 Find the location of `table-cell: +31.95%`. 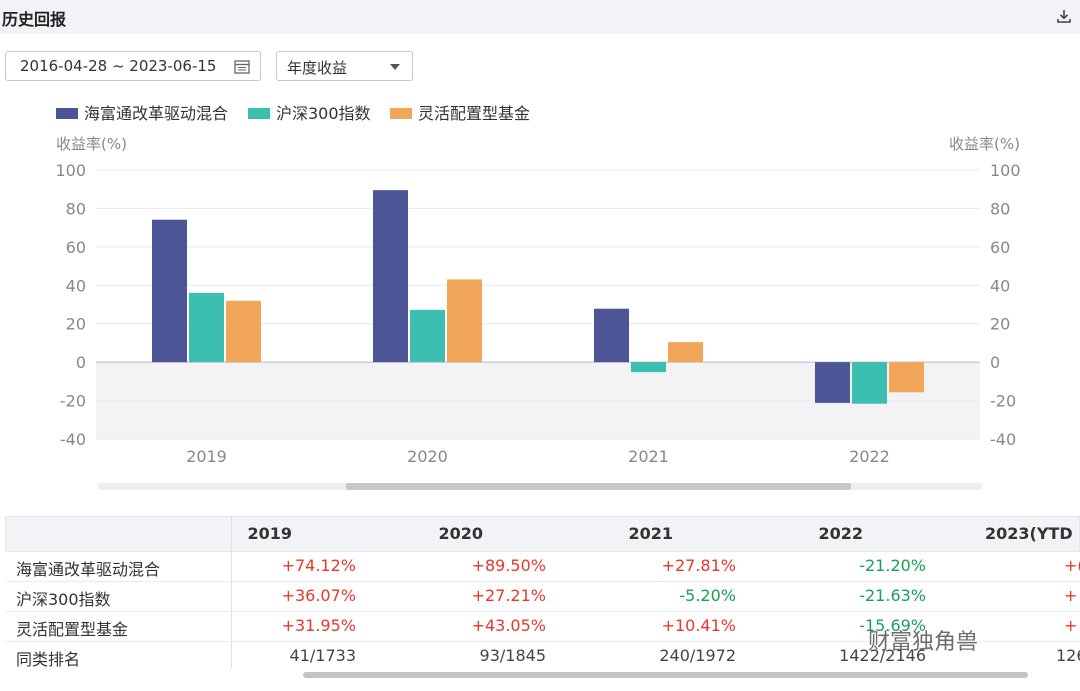

table-cell: +31.95% is located at coordinates (318, 625).